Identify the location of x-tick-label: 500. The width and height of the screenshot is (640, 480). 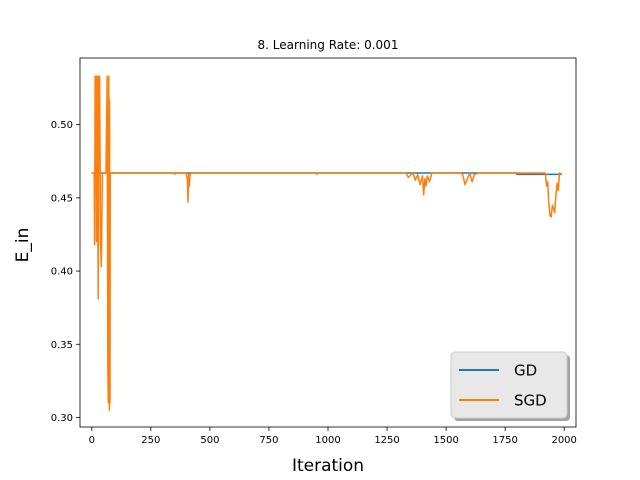
(209, 440).